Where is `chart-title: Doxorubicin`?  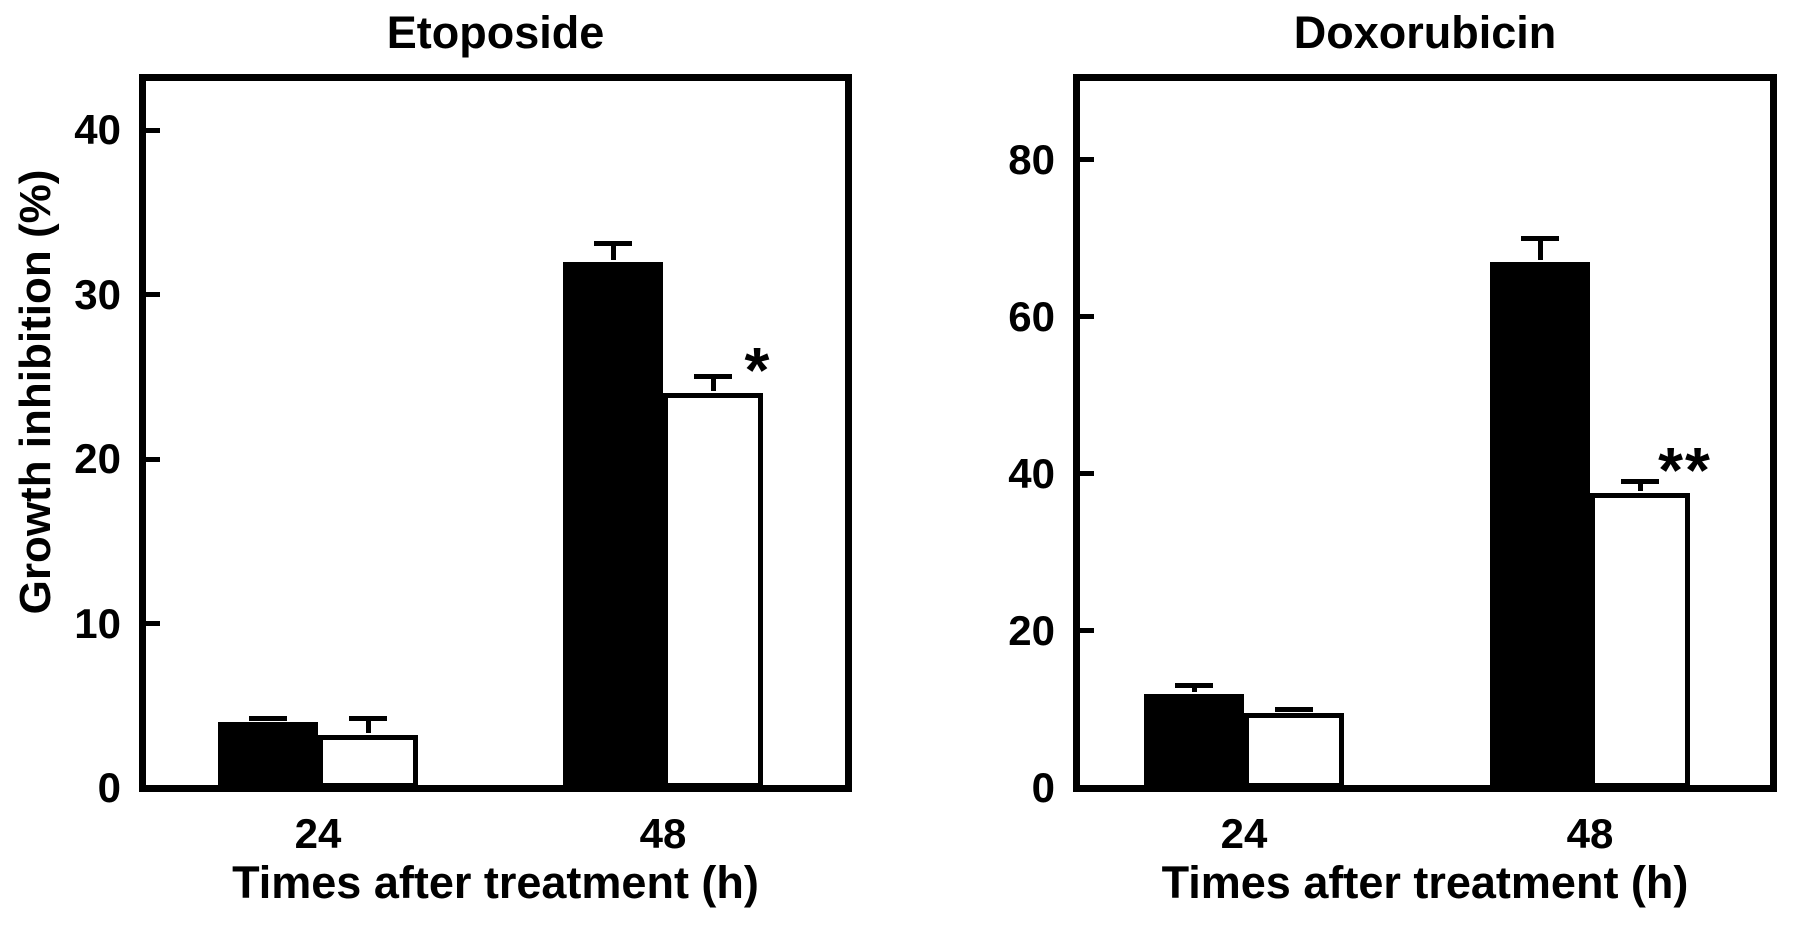
chart-title: Doxorubicin is located at coordinates (1425, 32).